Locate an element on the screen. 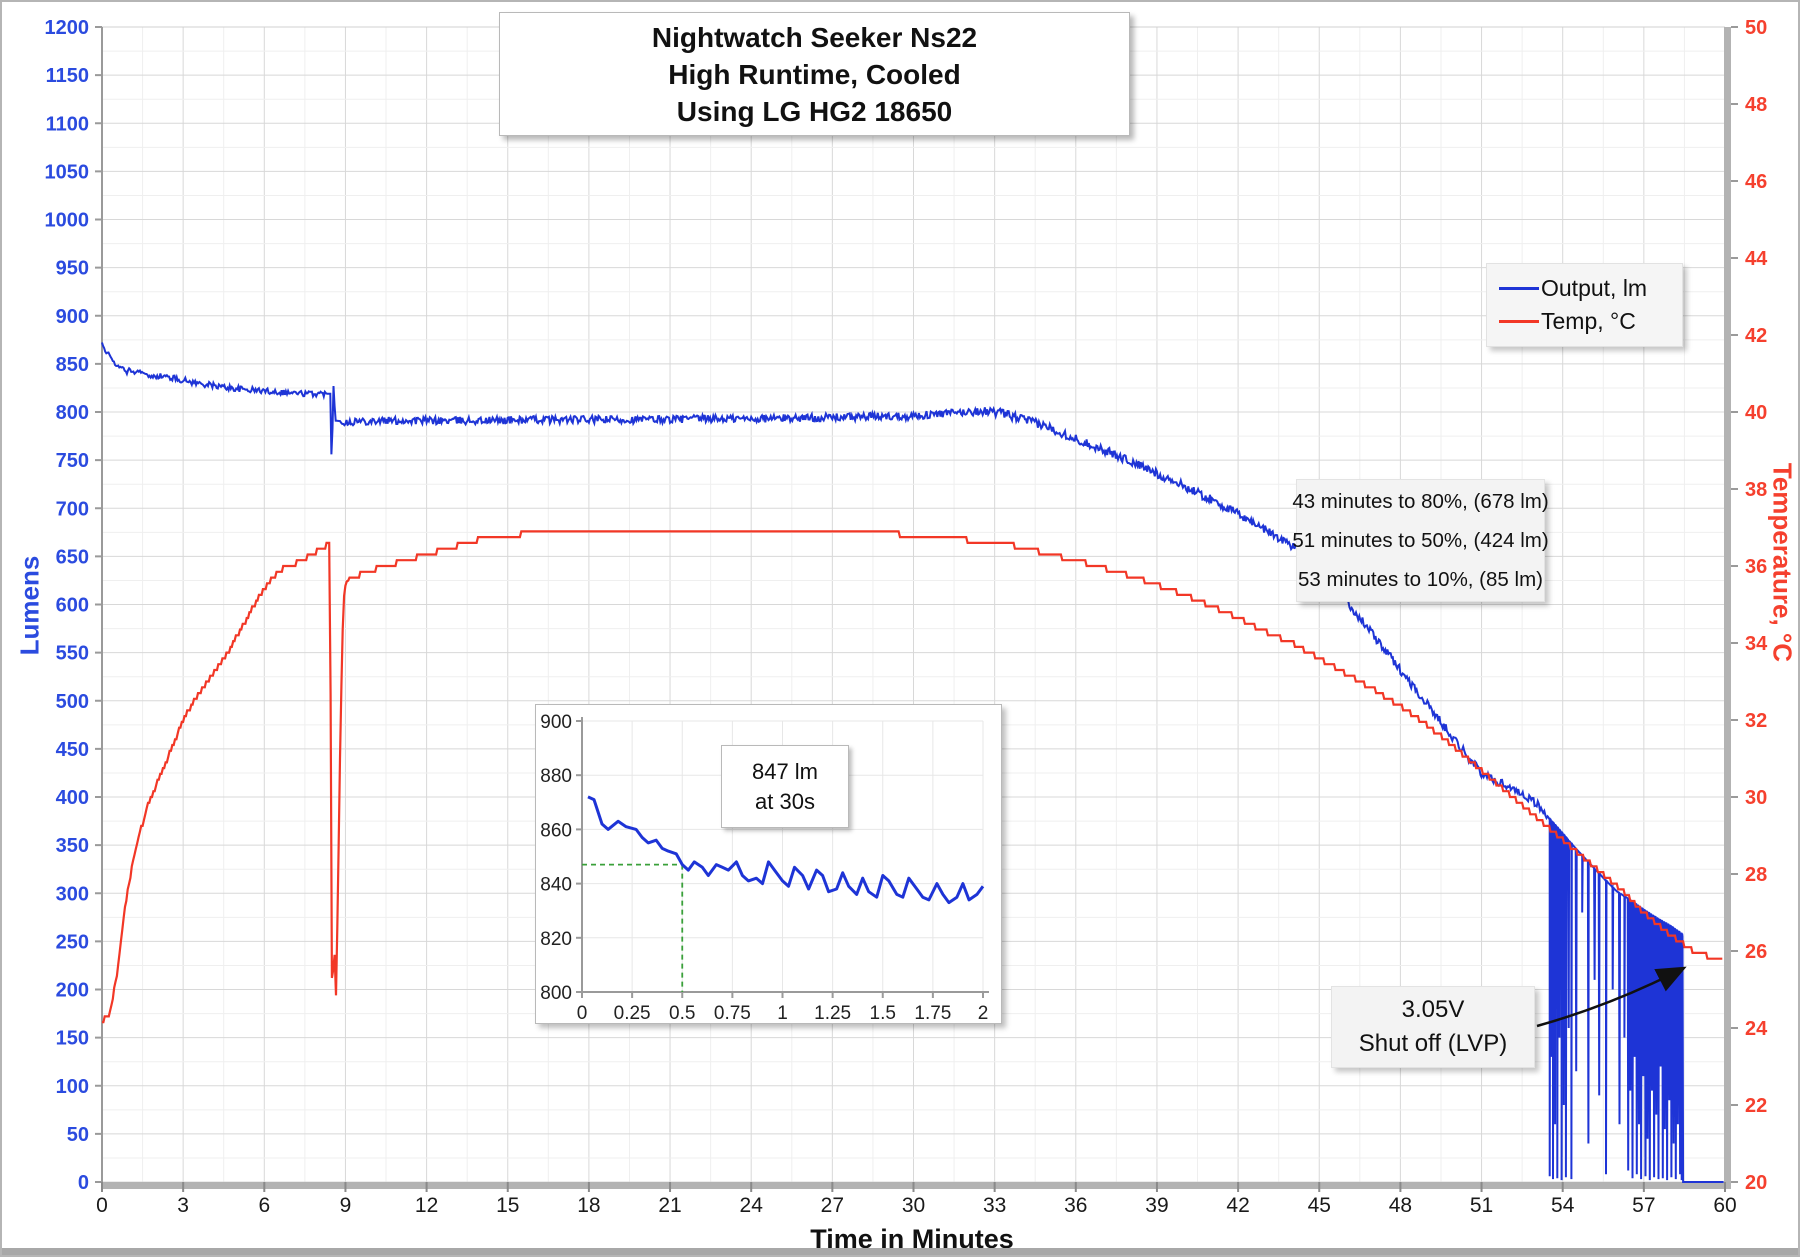 This screenshot has height=1257, width=1800. svg-text: 38 is located at coordinates (1756, 490).